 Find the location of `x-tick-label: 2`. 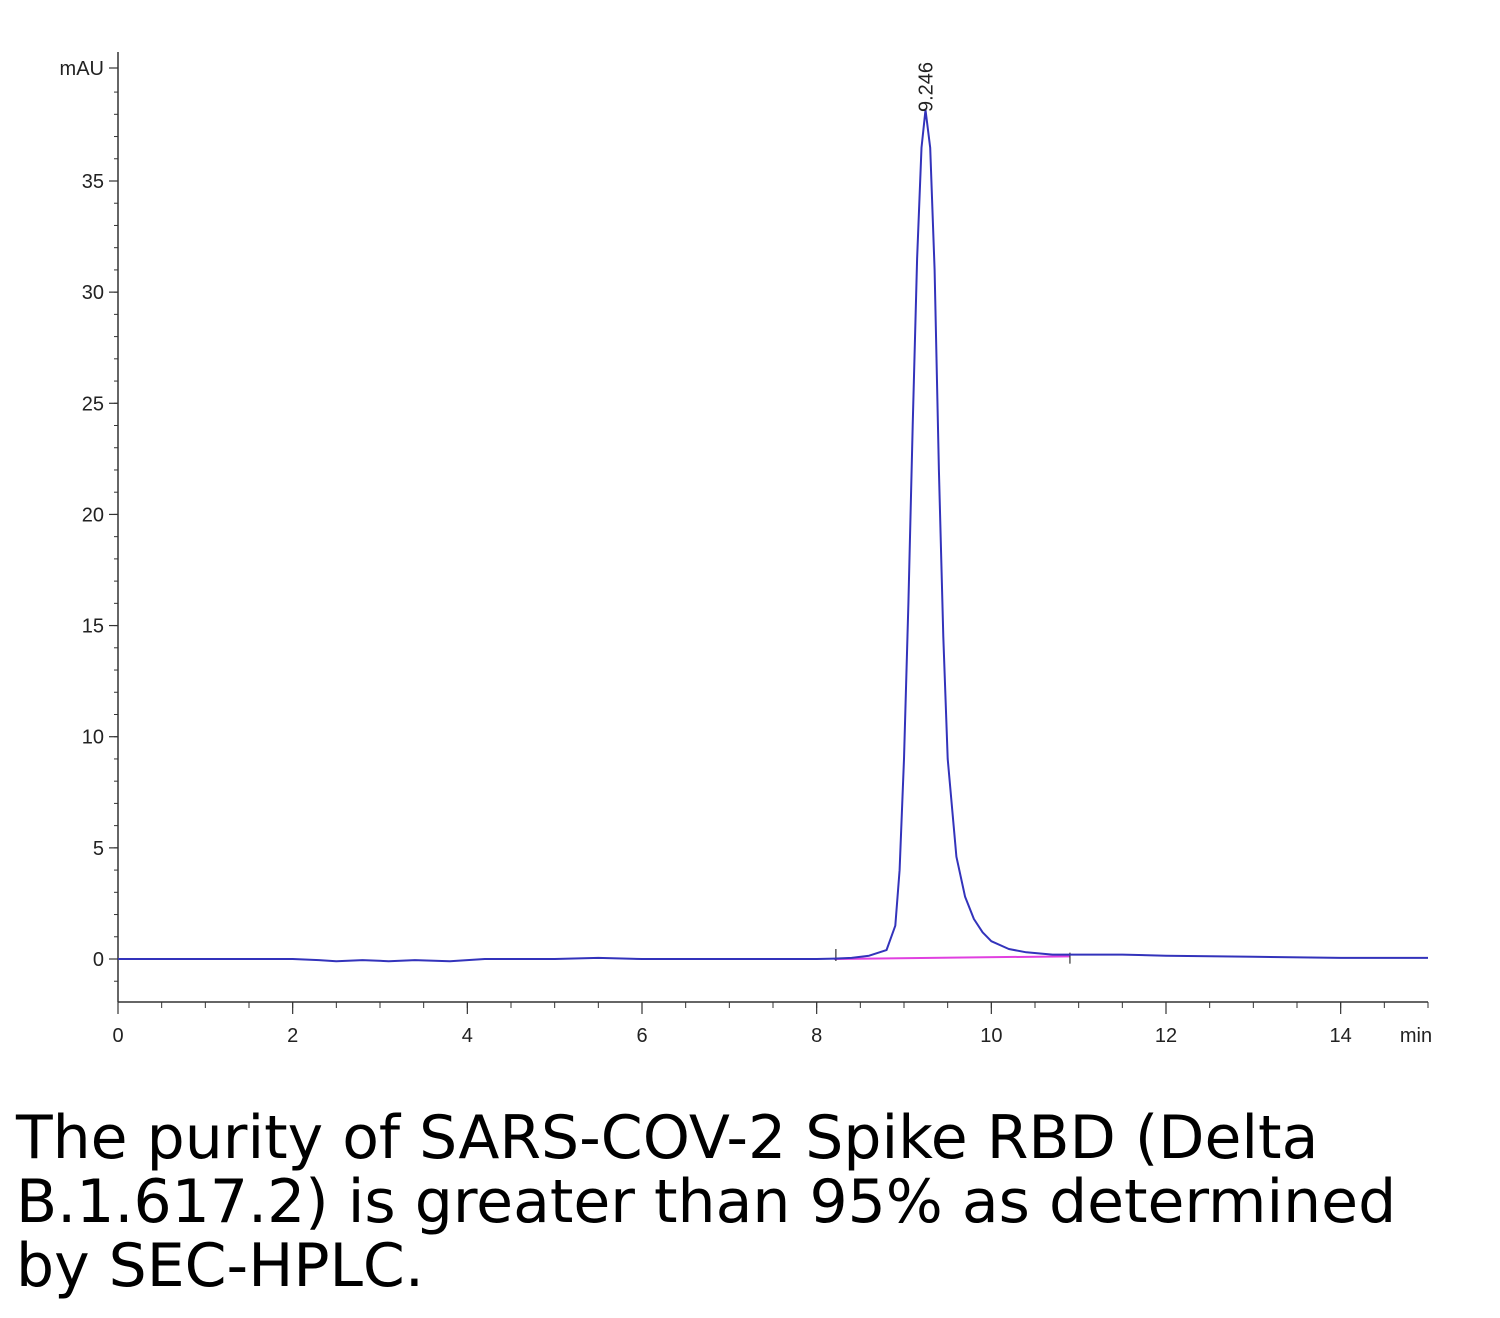

x-tick-label: 2 is located at coordinates (292, 1036).